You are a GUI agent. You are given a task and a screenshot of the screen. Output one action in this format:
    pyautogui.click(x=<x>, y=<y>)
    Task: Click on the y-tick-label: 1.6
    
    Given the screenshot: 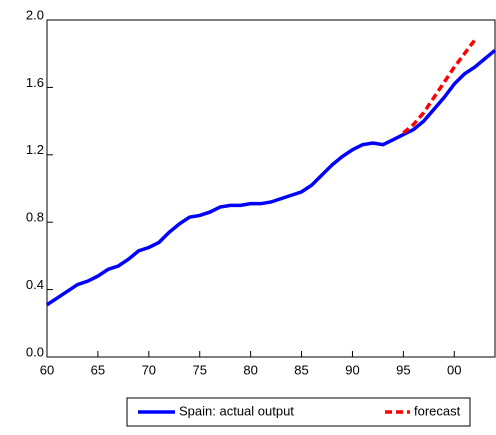 What is the action you would take?
    pyautogui.click(x=35, y=82)
    